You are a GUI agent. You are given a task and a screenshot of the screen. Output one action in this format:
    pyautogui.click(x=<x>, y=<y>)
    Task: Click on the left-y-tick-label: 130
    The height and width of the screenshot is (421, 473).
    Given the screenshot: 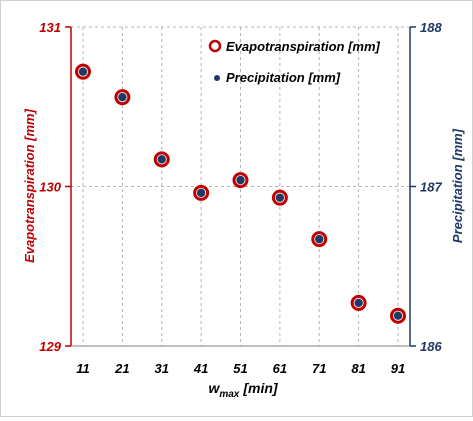 What is the action you would take?
    pyautogui.click(x=50, y=187)
    